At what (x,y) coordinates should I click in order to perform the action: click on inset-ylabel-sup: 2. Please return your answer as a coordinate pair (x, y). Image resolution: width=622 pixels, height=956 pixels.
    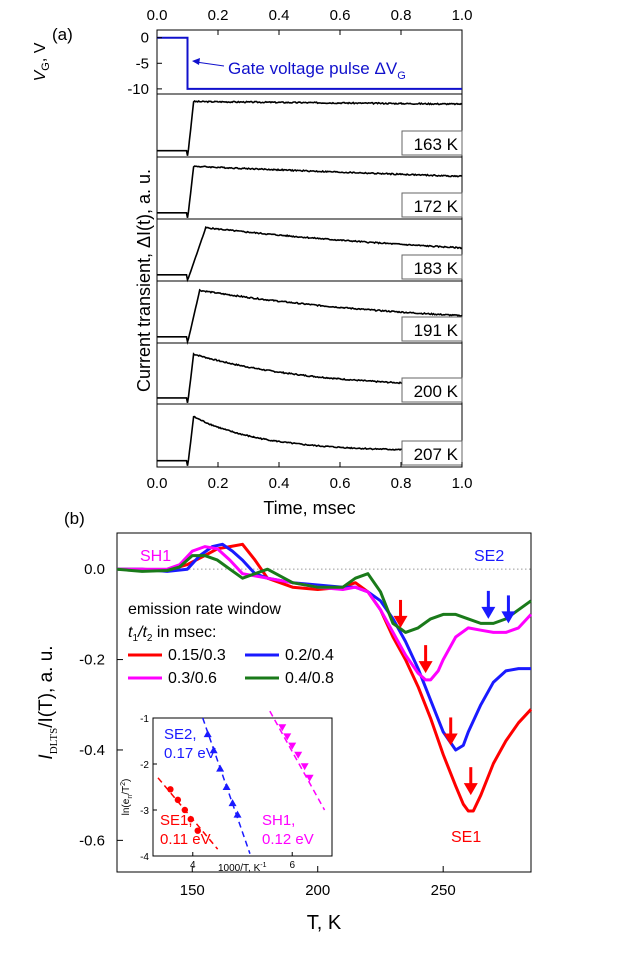
    Looking at the image, I should click on (123, 784).